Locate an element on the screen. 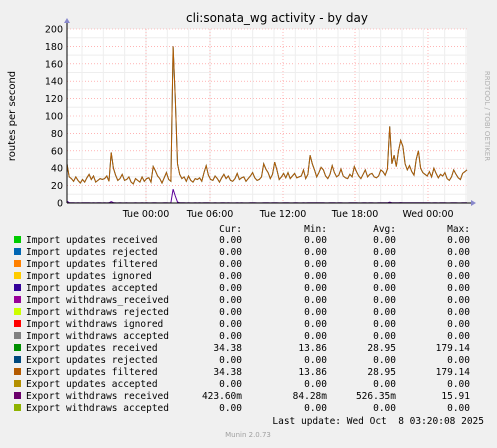  legend-avg-value: 28.95 is located at coordinates (381, 372).